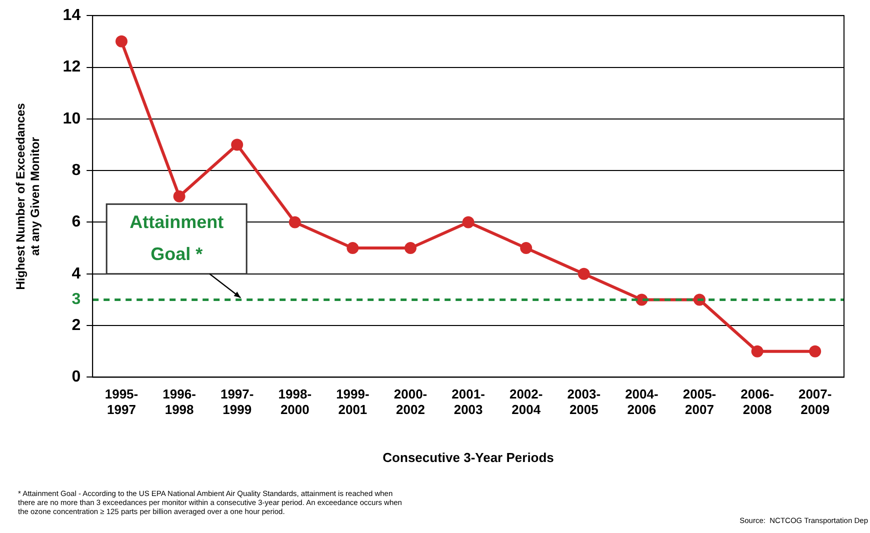 The image size is (870, 533). Describe the element at coordinates (28, 196) in the screenshot. I see `y-axis-title: Highest Number of Exceedances at any Given Monitor` at that location.